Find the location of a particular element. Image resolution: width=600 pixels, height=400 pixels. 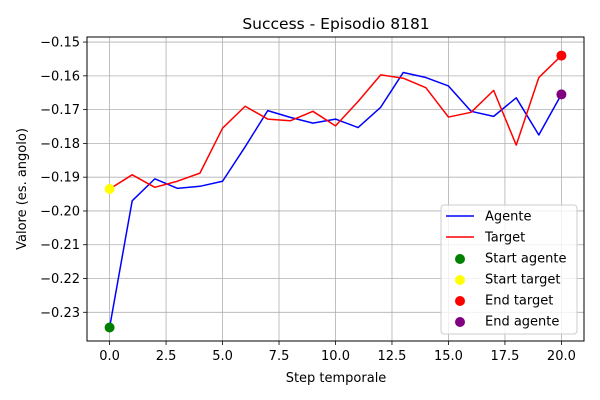

y-axis-title: Valore (es. angolo) is located at coordinates (22, 189).